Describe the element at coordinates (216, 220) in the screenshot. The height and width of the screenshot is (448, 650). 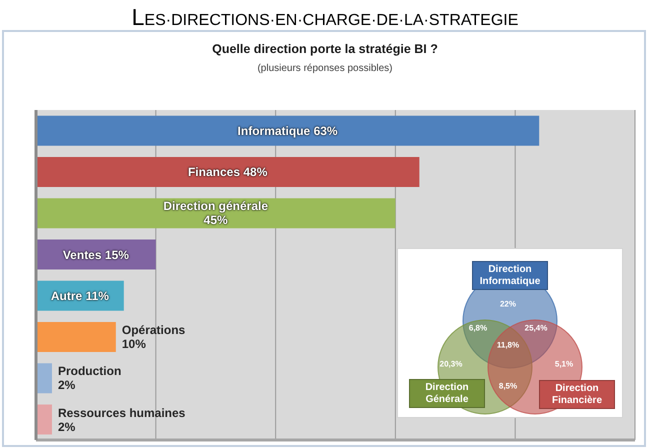
I see `data-label: 45%` at that location.